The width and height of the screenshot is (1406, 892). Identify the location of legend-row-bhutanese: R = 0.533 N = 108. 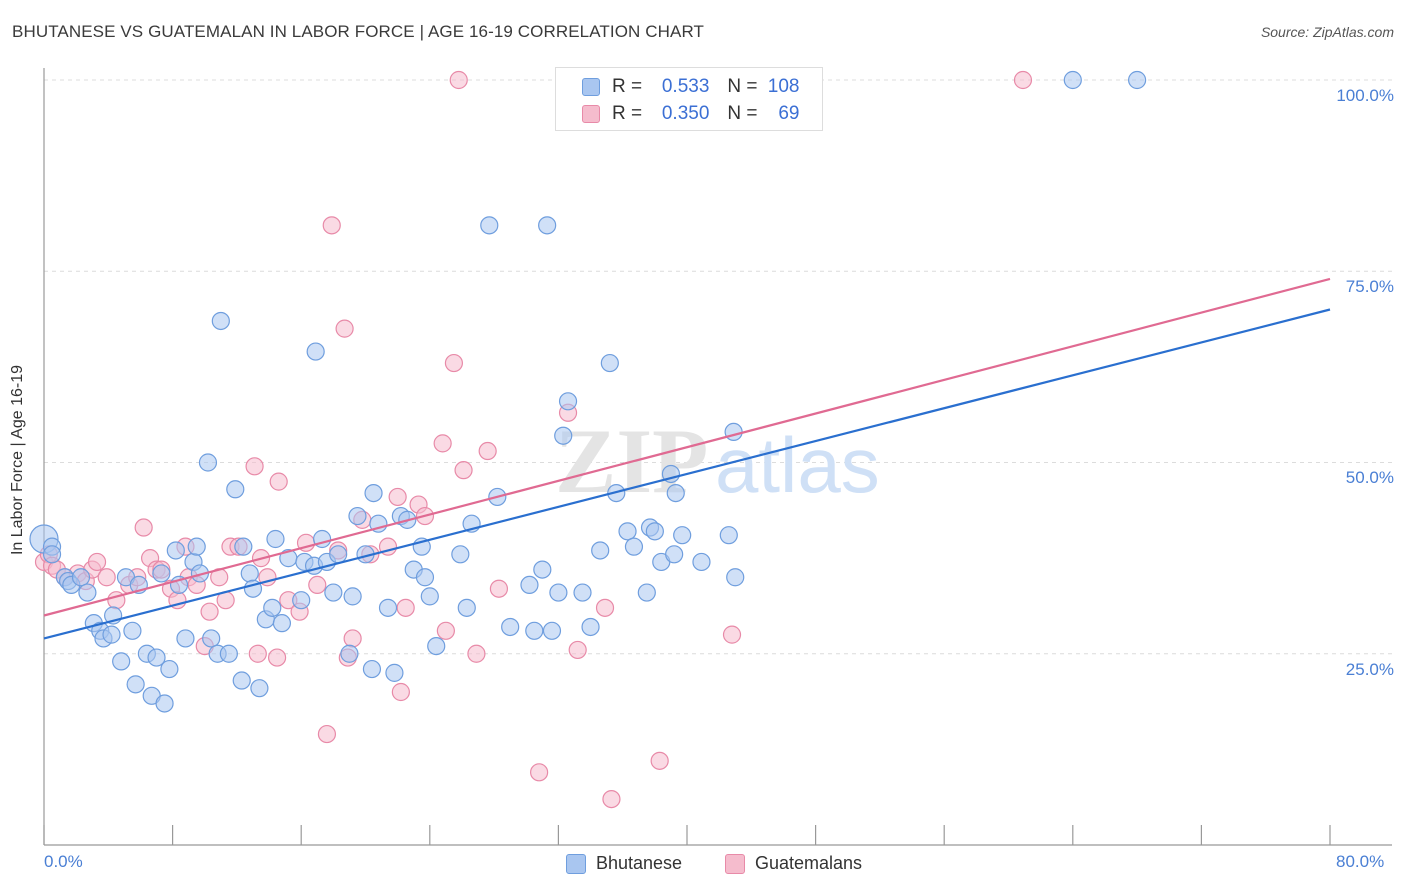
(691, 87).